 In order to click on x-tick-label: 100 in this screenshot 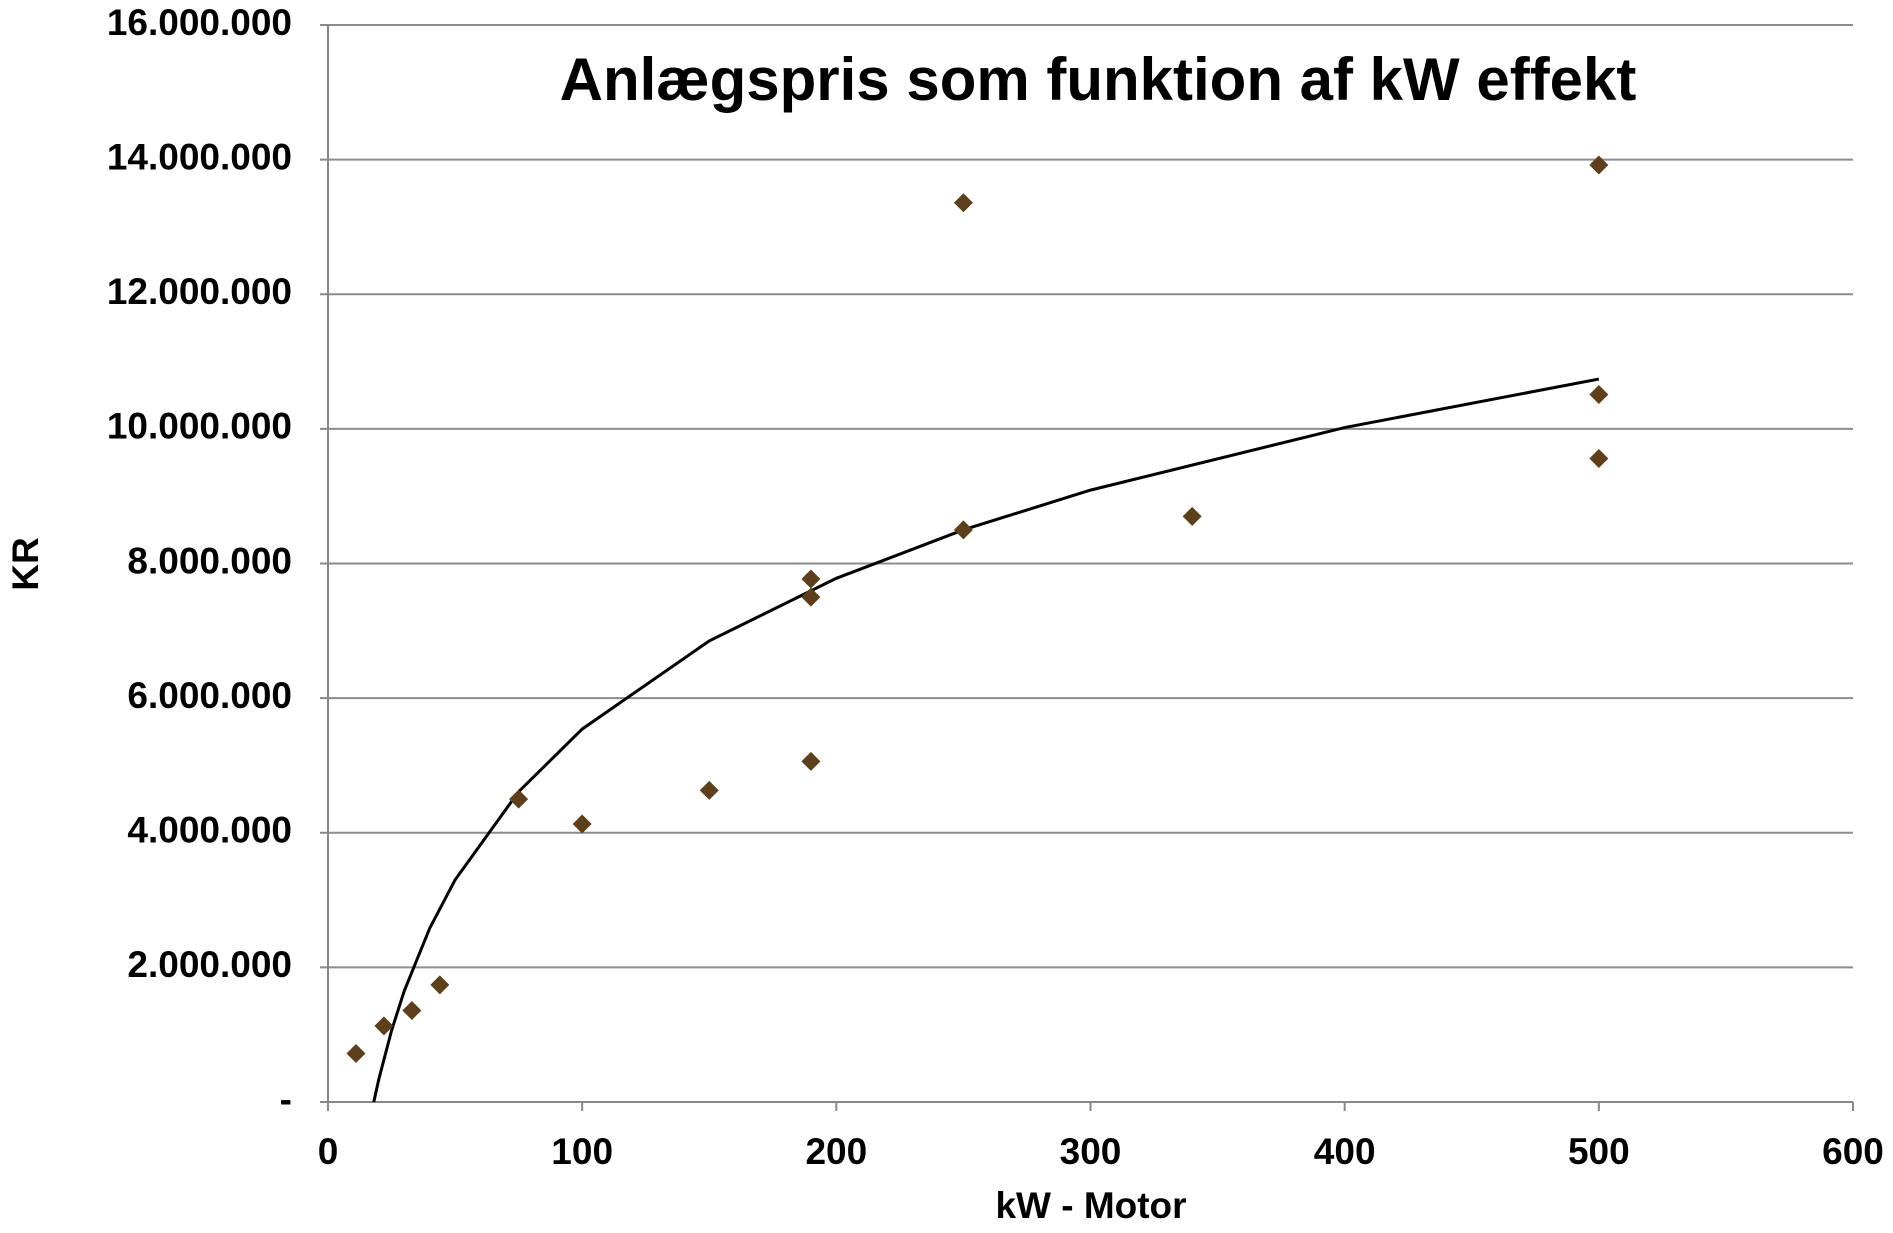, I will do `click(582, 1151)`.